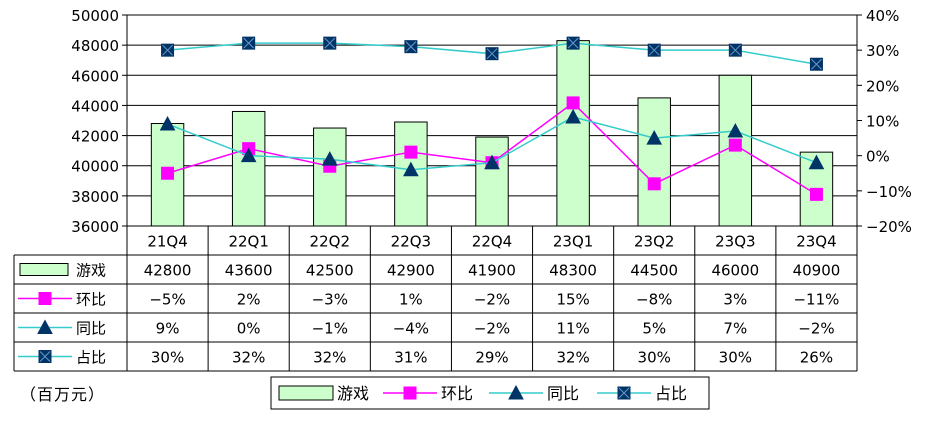 Image resolution: width=932 pixels, height=430 pixels. I want to click on marker-同比-23Q2, so click(654, 137).